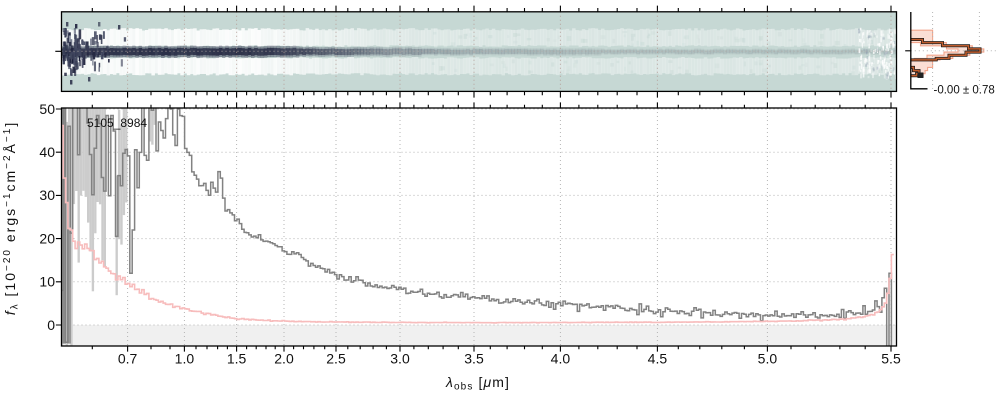 The height and width of the screenshot is (400, 1000). Describe the element at coordinates (561, 359) in the screenshot. I see `svg-text: 4.0` at that location.